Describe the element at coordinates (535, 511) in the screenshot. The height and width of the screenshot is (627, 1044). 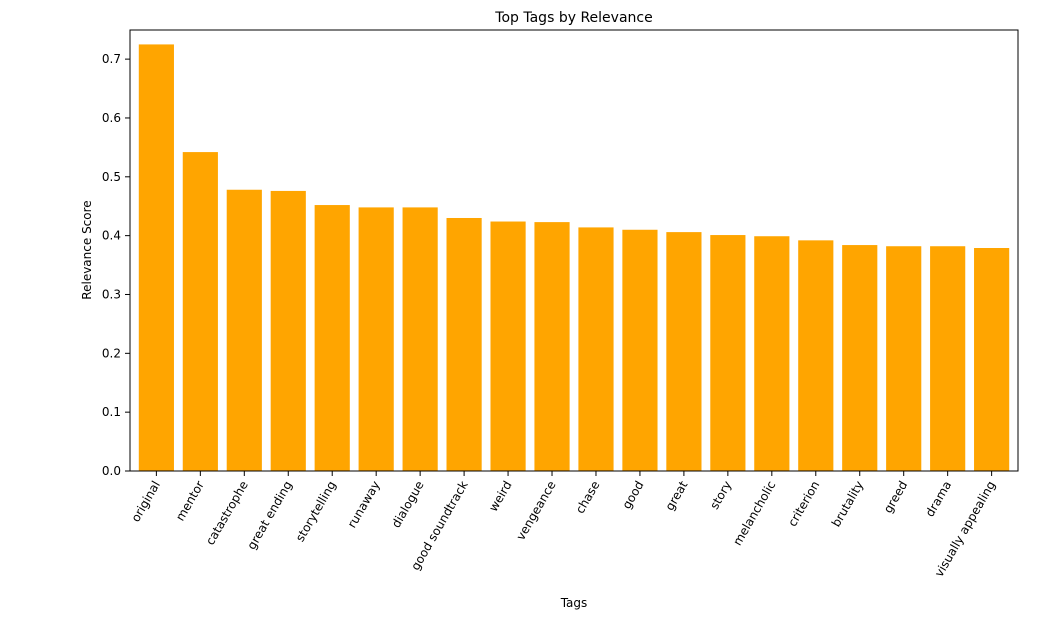
I see `x-tick-label: vengeance` at that location.